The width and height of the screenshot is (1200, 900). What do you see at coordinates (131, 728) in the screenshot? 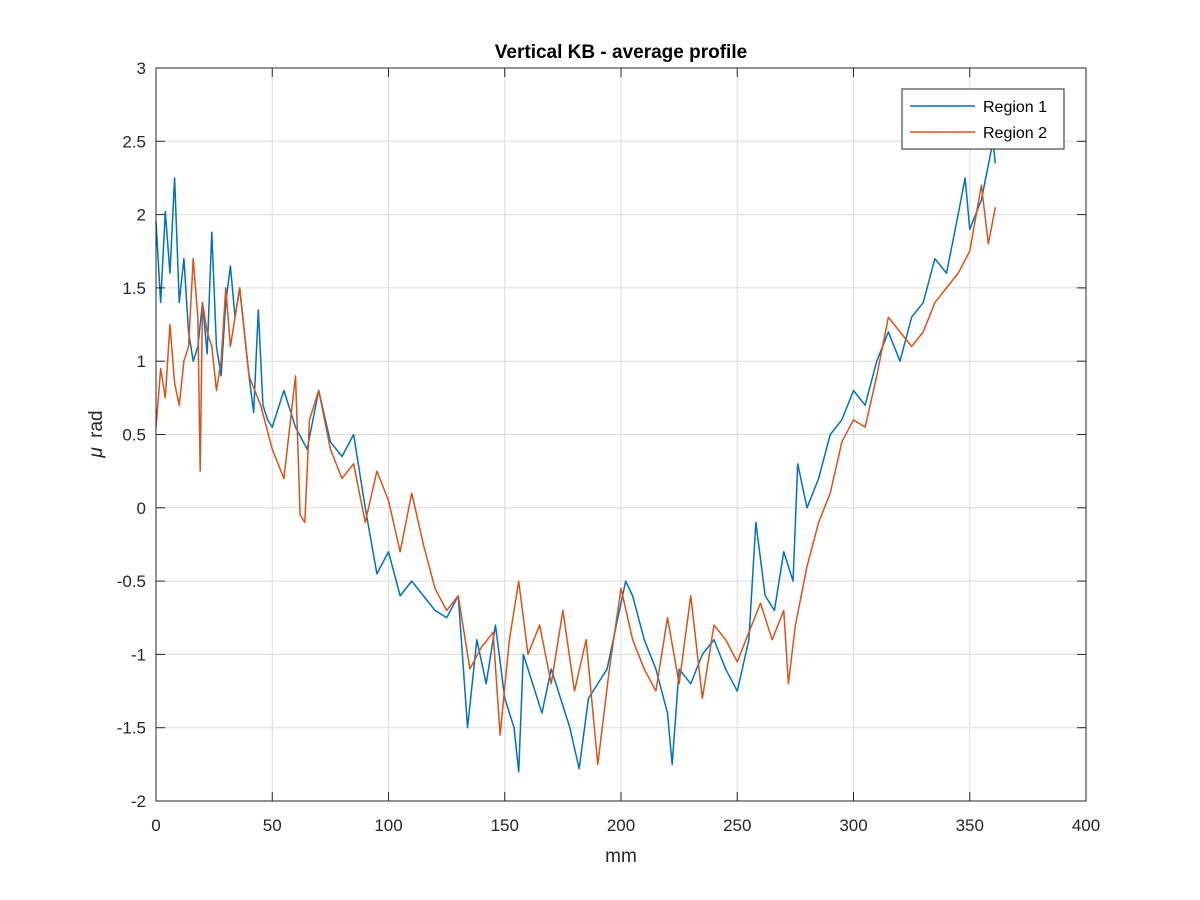
I see `y-tick-label: -1.5` at bounding box center [131, 728].